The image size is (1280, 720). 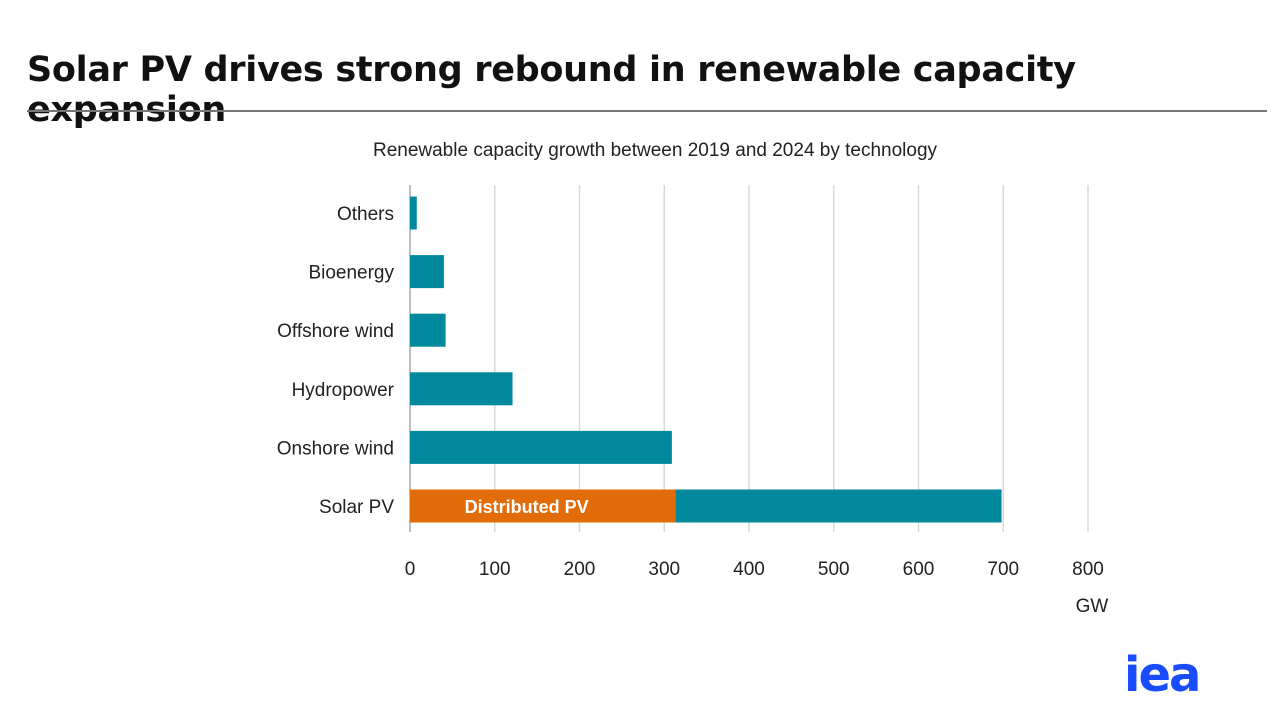 I want to click on bar-solar-pv-distributed-pv, so click(x=543, y=506).